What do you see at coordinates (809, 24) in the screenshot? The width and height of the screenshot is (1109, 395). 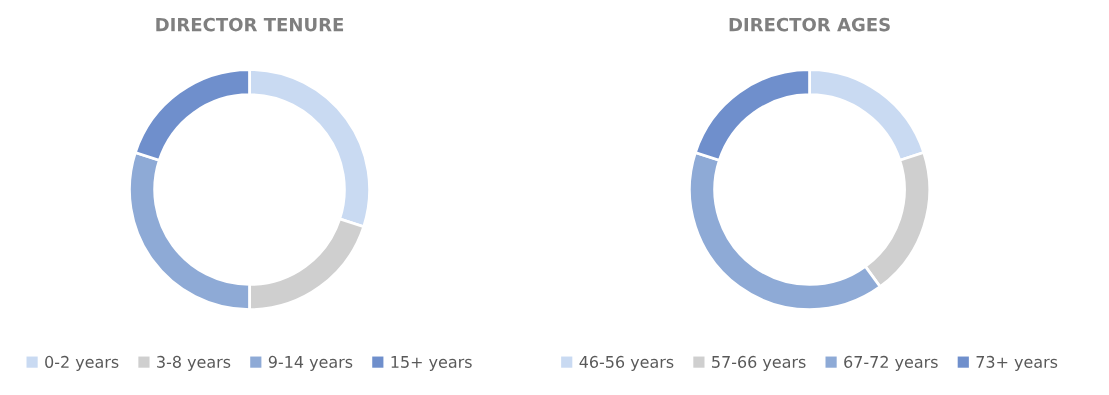 I see `chart-title: DIRECTOR AGES` at bounding box center [809, 24].